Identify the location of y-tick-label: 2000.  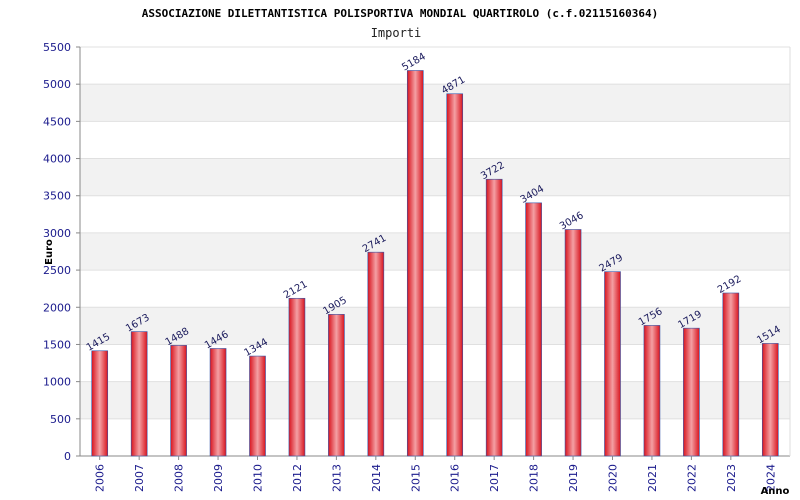
(57, 307).